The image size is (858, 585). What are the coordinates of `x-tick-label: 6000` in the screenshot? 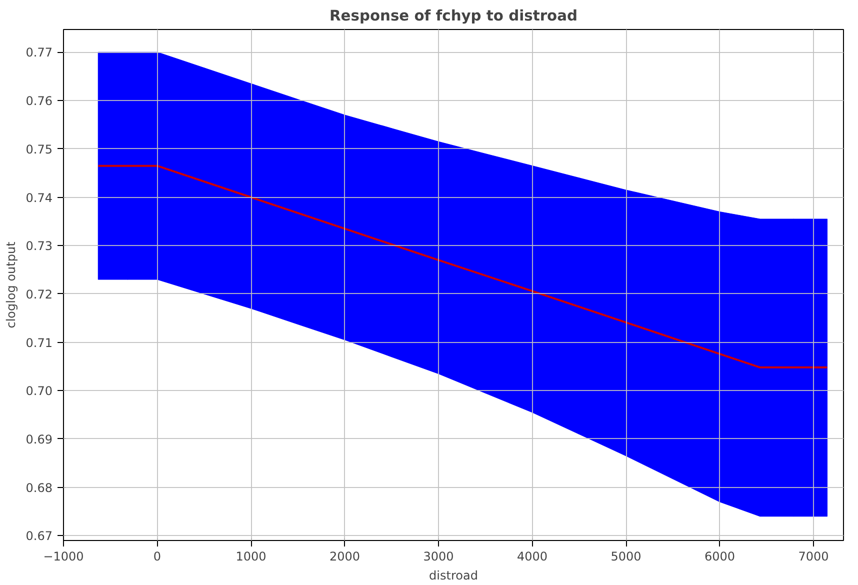 It's located at (720, 557).